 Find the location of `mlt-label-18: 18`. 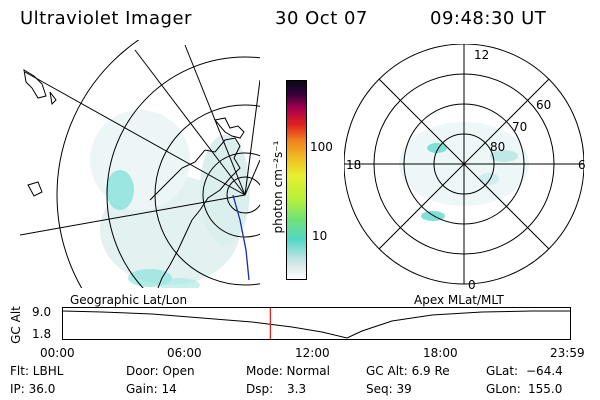

mlt-label-18: 18 is located at coordinates (354, 165).